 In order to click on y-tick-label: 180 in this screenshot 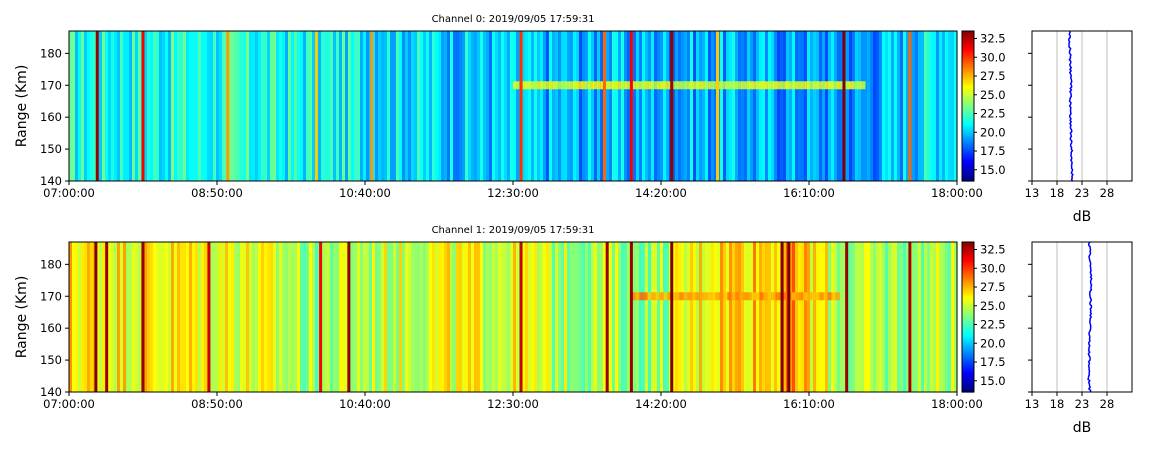, I will do `click(51, 53)`.